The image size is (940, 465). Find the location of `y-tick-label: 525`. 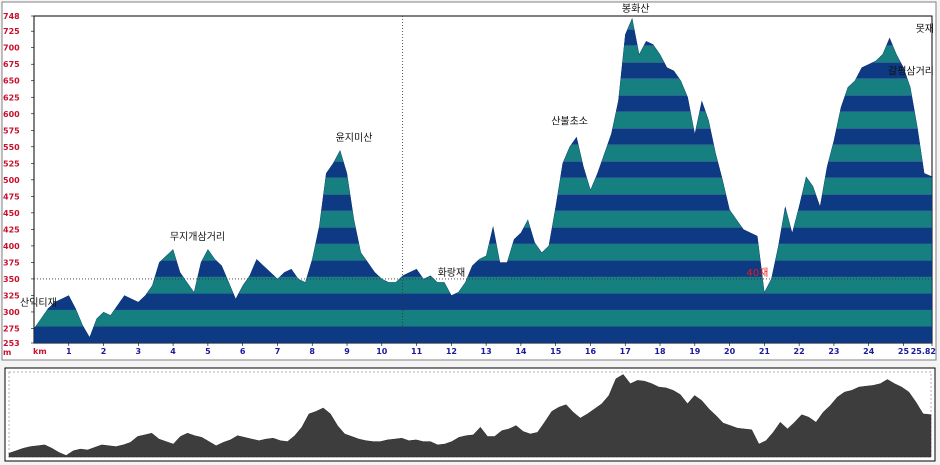

y-tick-label: 525 is located at coordinates (11, 163).